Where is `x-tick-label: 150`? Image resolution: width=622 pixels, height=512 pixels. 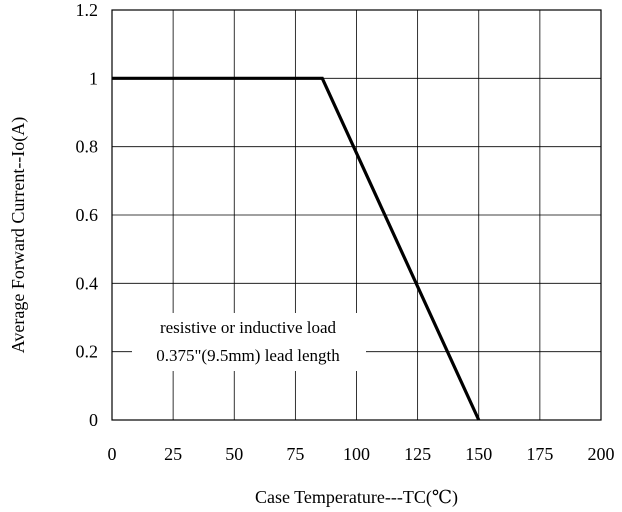 x-tick-label: 150 is located at coordinates (478, 454).